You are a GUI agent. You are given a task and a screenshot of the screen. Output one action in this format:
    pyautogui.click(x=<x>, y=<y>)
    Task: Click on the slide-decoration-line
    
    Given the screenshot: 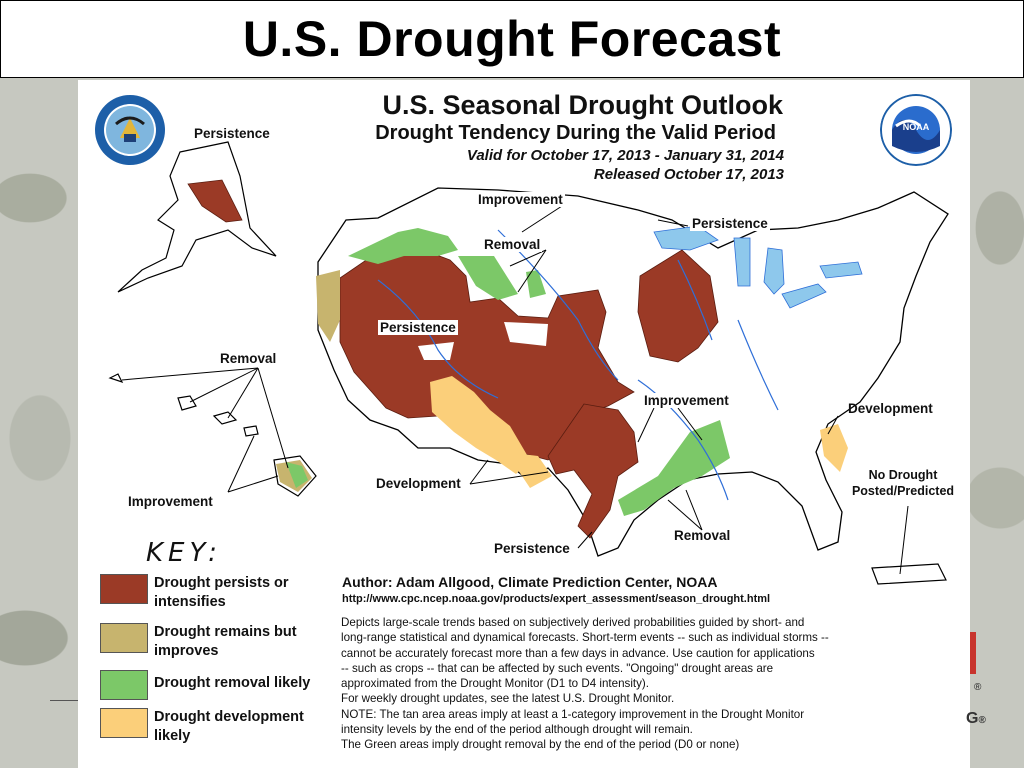 What is the action you would take?
    pyautogui.click(x=64, y=700)
    